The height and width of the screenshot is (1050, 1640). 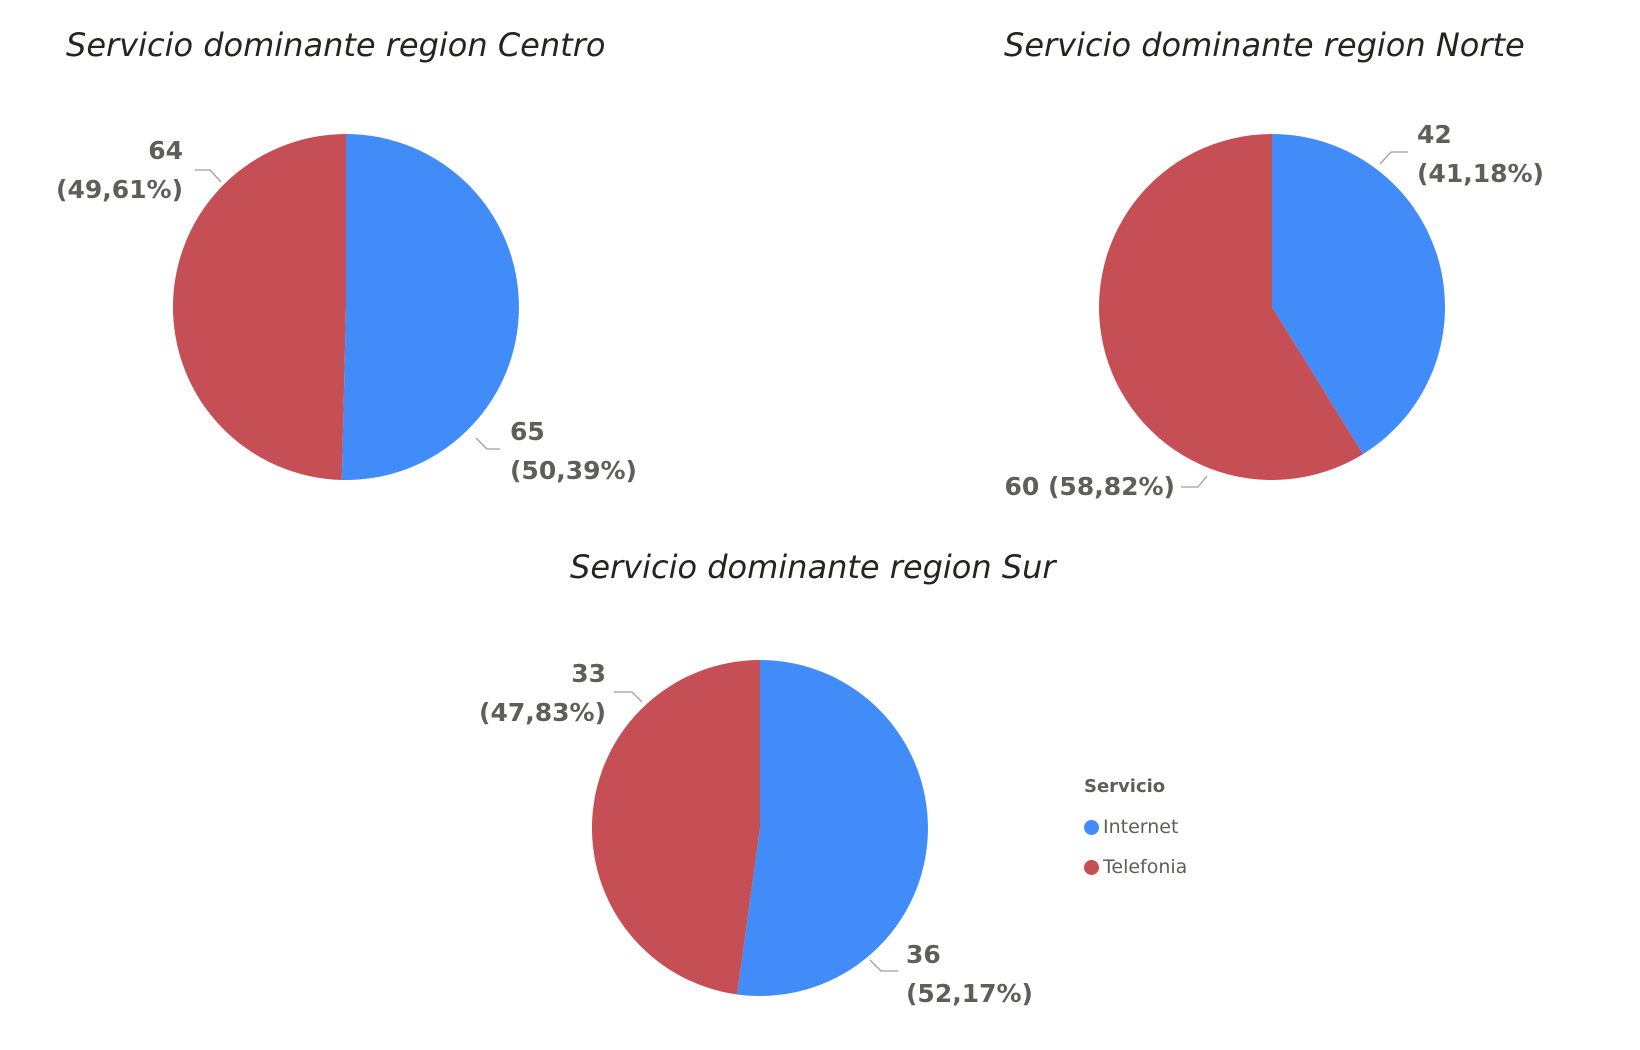 What do you see at coordinates (1434, 134) in the screenshot?
I see `data-label-norte-internet: 42` at bounding box center [1434, 134].